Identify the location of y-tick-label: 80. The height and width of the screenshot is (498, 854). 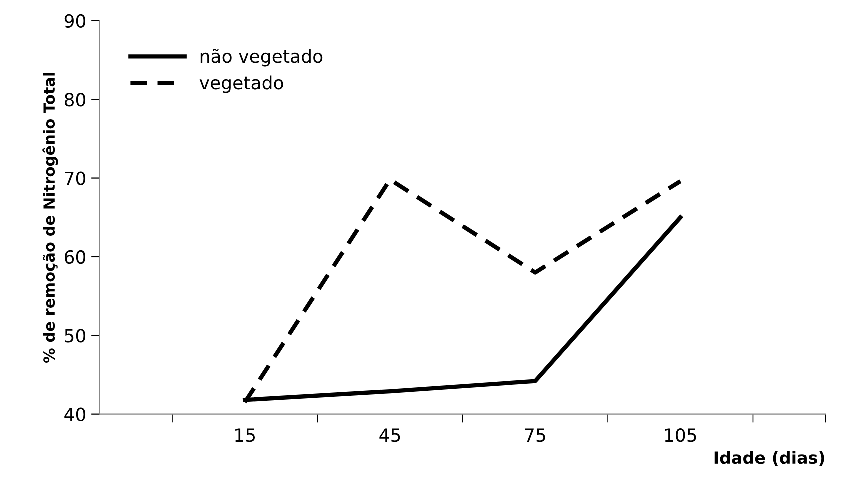
(75, 100).